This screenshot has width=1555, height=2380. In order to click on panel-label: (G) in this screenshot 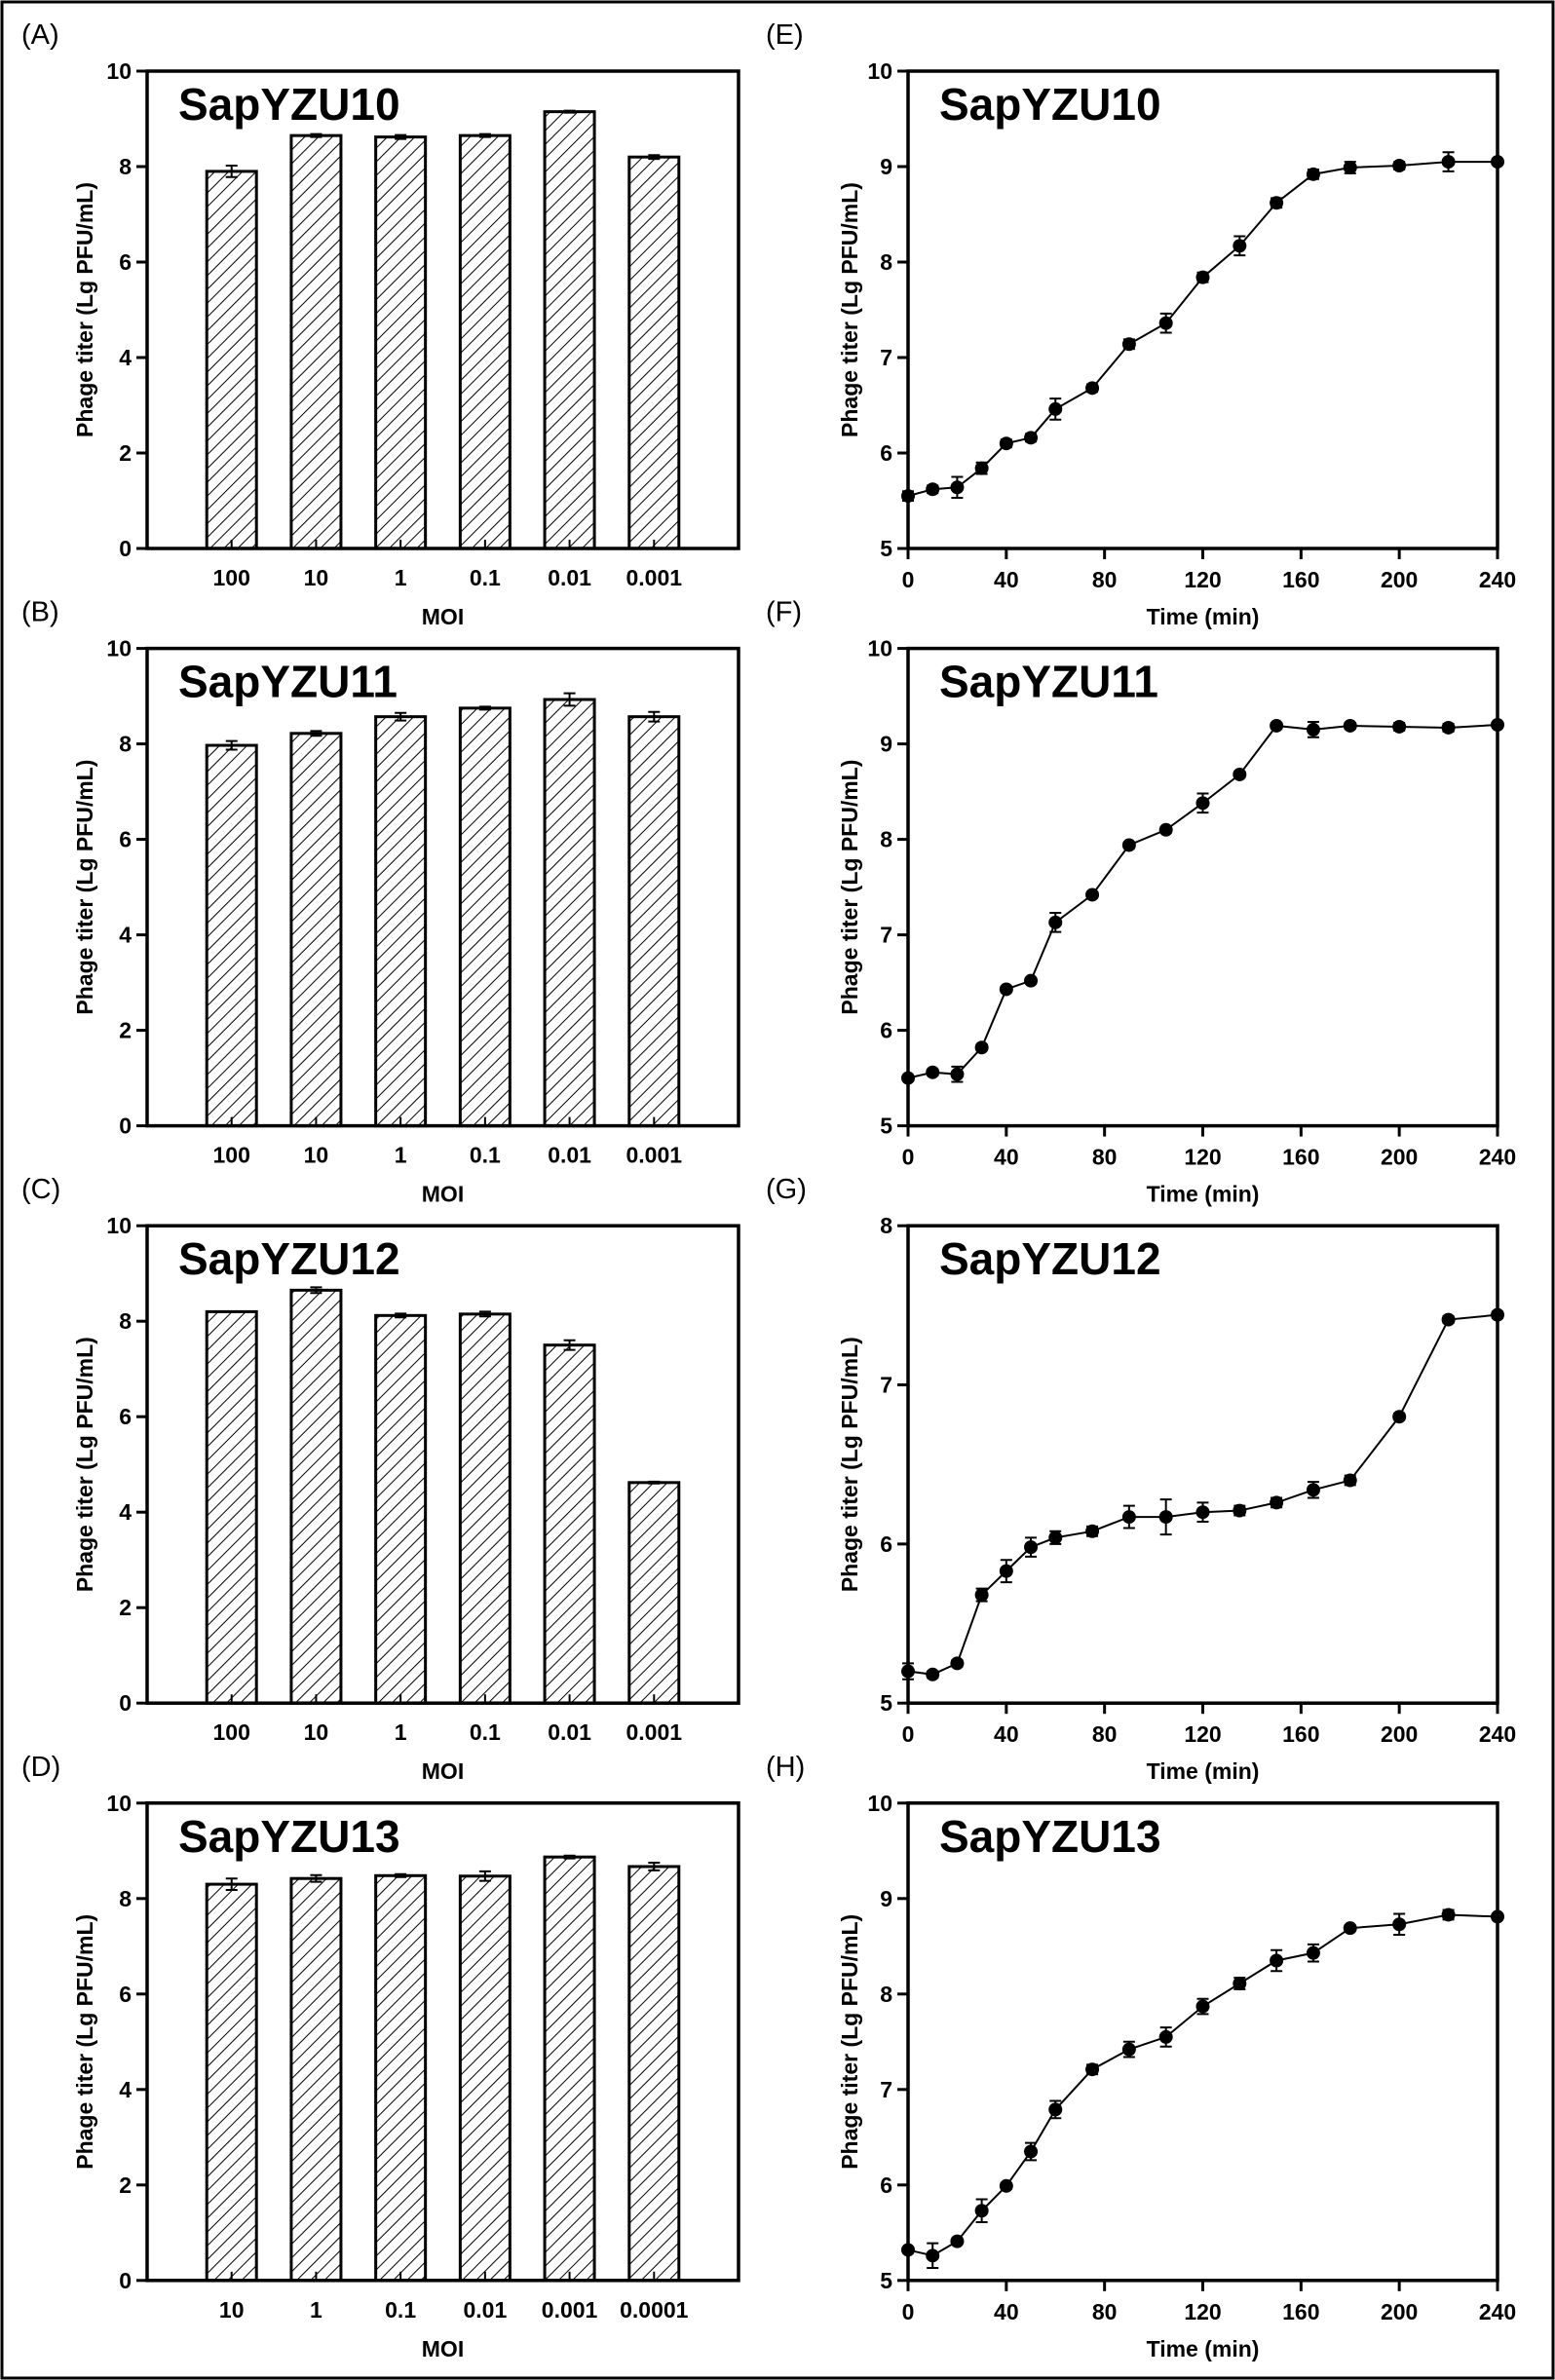, I will do `click(786, 1189)`.